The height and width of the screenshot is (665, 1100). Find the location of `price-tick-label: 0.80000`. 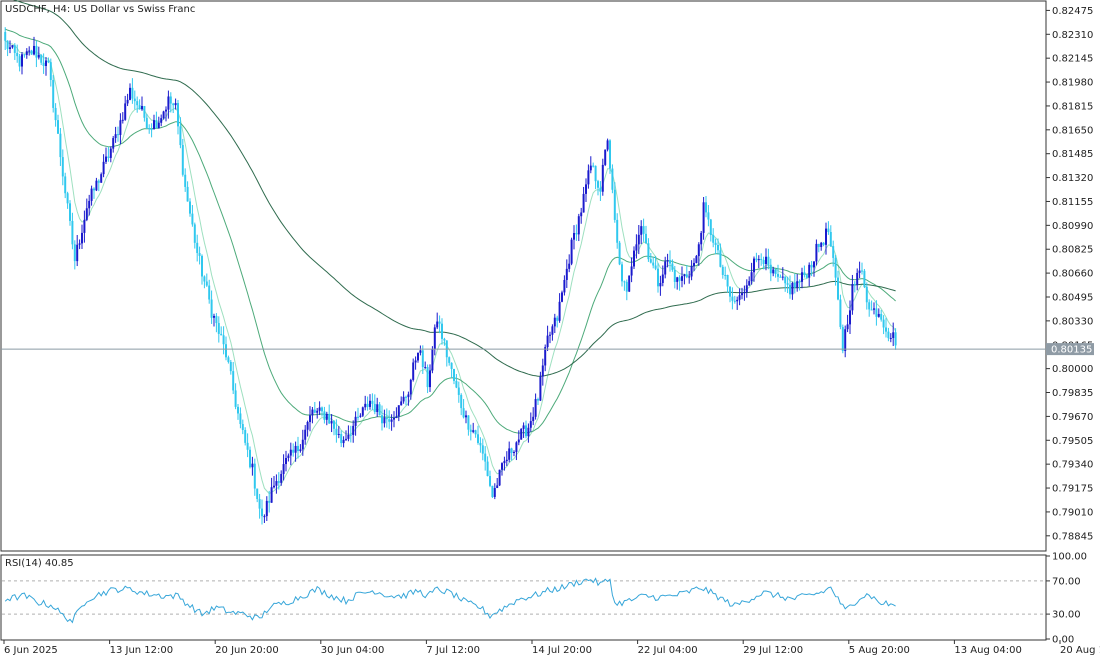

price-tick-label: 0.80000 is located at coordinates (1072, 369).